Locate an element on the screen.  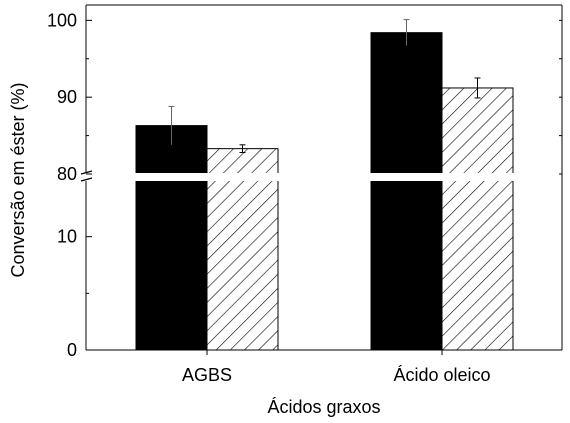
y-axis-title: Conversão em éster (%) is located at coordinates (18, 179).